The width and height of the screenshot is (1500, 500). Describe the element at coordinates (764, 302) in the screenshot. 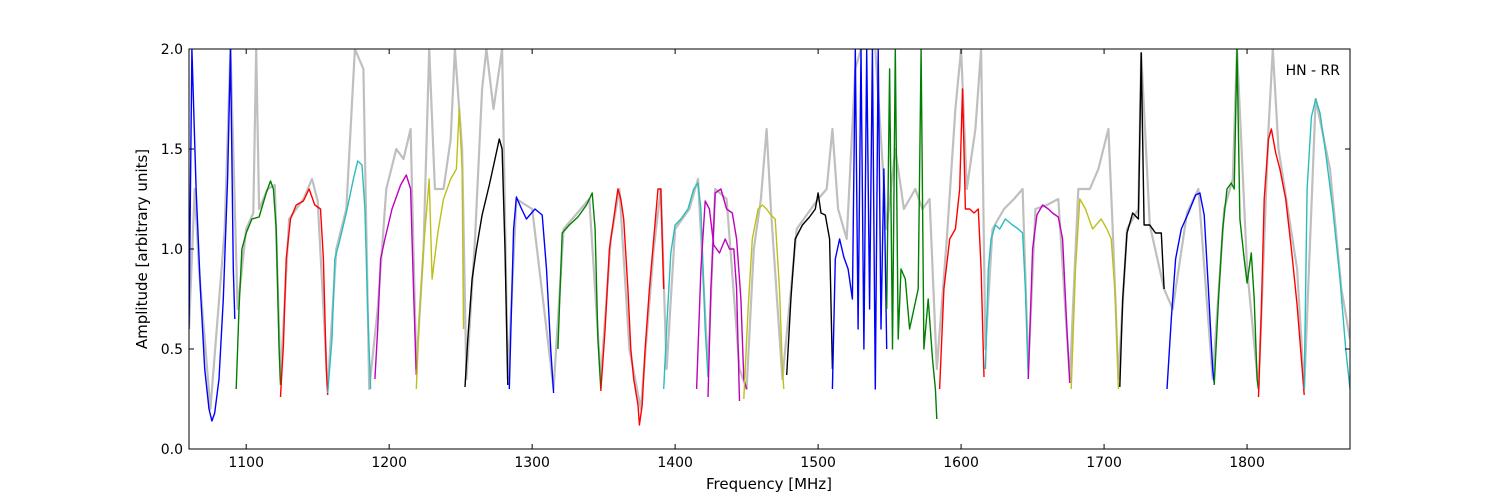

I see `series-line-14-yellow` at that location.